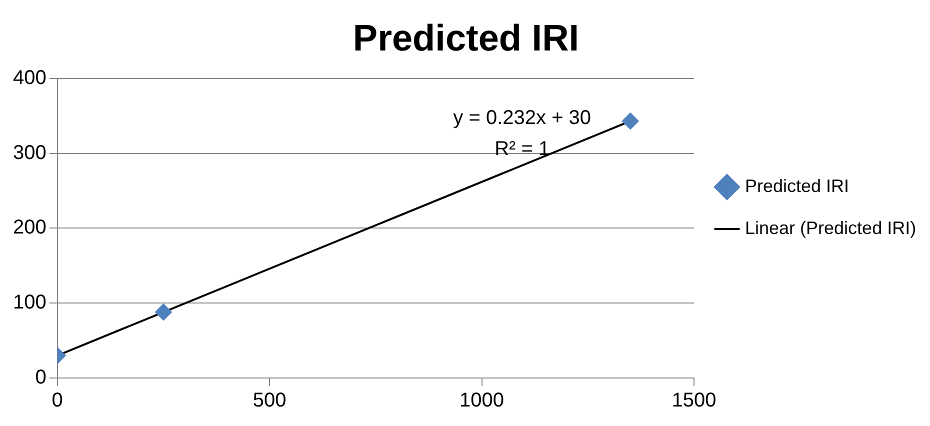 The height and width of the screenshot is (426, 930). Describe the element at coordinates (29, 227) in the screenshot. I see `y-tick-label: 200` at that location.